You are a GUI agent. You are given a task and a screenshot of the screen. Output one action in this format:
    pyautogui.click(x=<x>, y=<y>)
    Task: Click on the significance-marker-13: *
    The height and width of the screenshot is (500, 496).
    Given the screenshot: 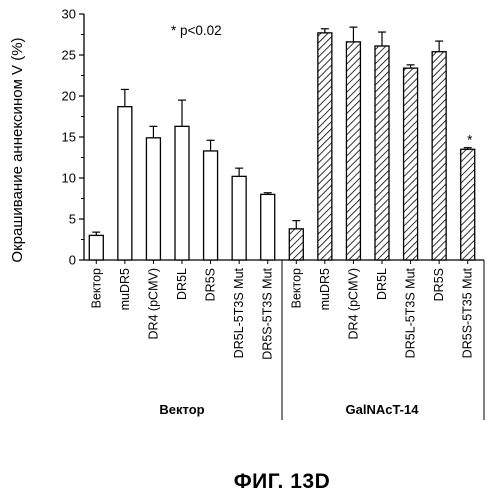 What is the action you would take?
    pyautogui.click(x=470, y=140)
    